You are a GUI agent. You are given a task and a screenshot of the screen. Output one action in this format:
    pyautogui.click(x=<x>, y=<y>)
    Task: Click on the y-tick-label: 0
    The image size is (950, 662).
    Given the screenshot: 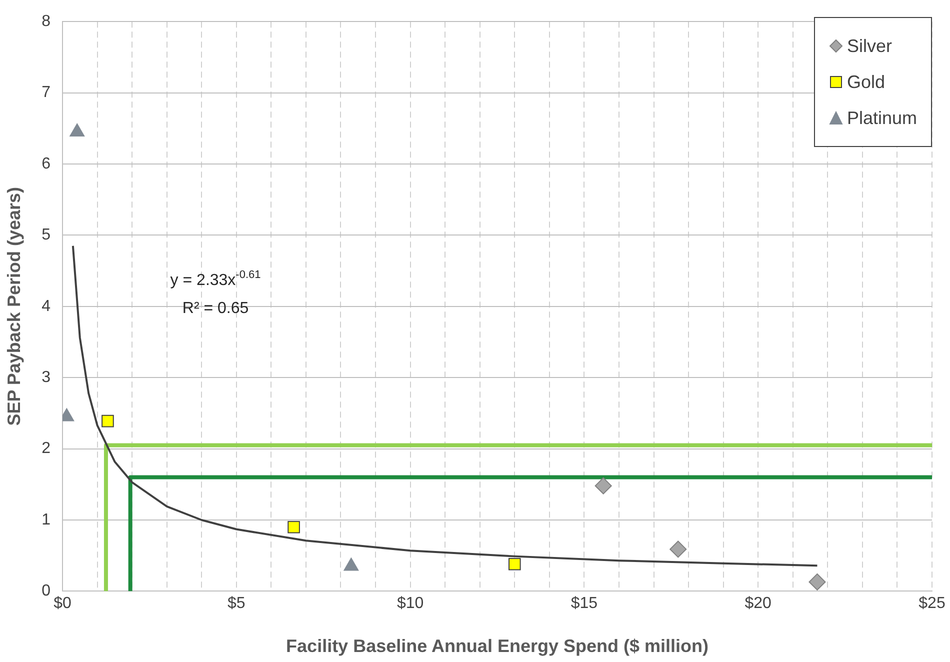 What is the action you would take?
    pyautogui.click(x=46, y=591)
    